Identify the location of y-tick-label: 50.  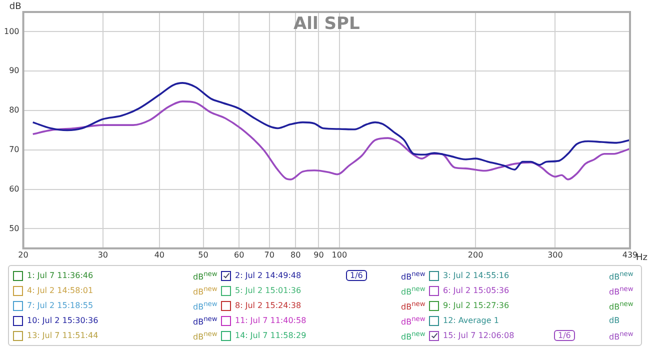
(14, 228).